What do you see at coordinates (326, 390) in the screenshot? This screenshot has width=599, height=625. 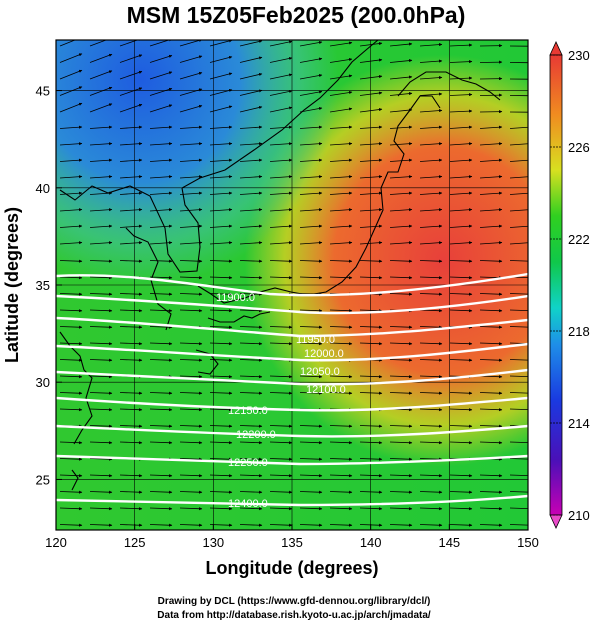 I see `contour-label: 12100.0` at bounding box center [326, 390].